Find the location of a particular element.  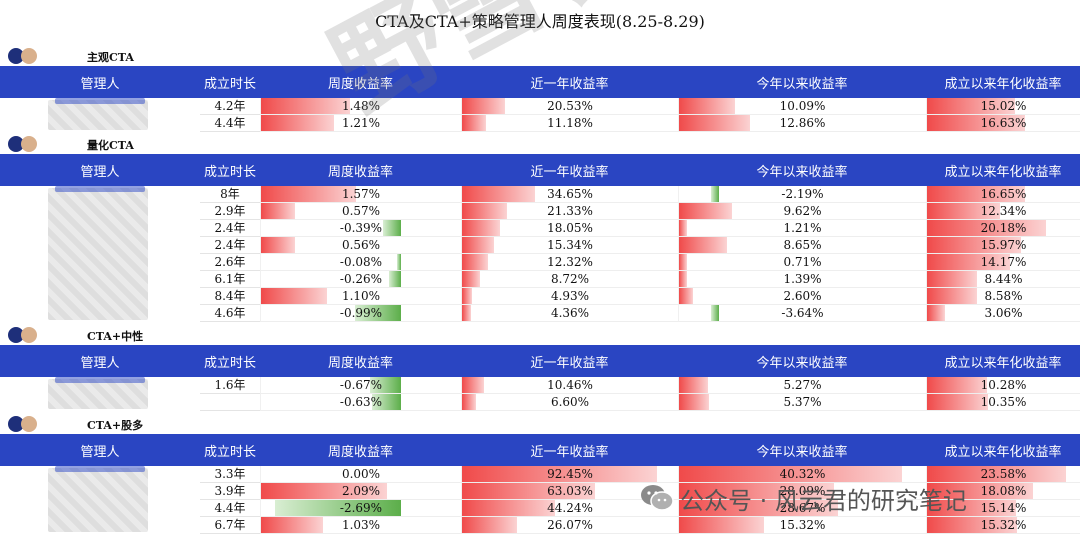

table-row: 2.4年 -0.39% 18.05% 1.21% 20.18% is located at coordinates (540, 228).